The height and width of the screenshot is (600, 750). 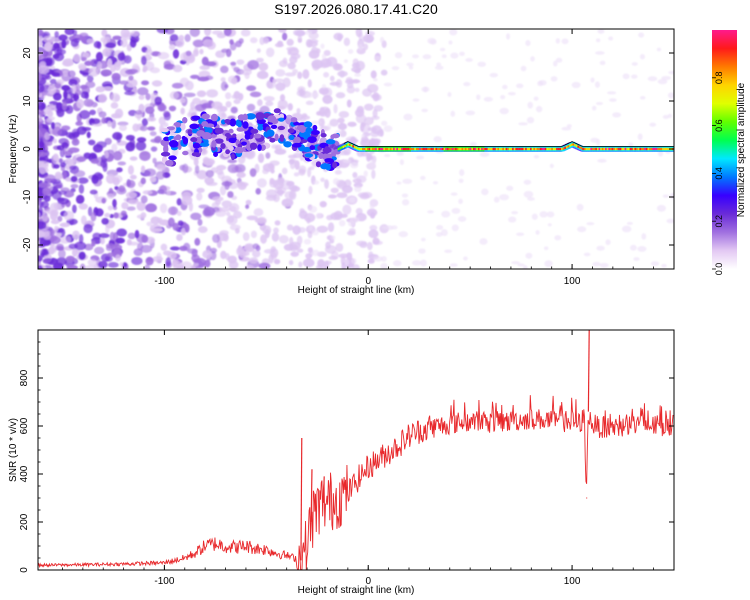 I want to click on snr-spike, so click(x=311, y=496).